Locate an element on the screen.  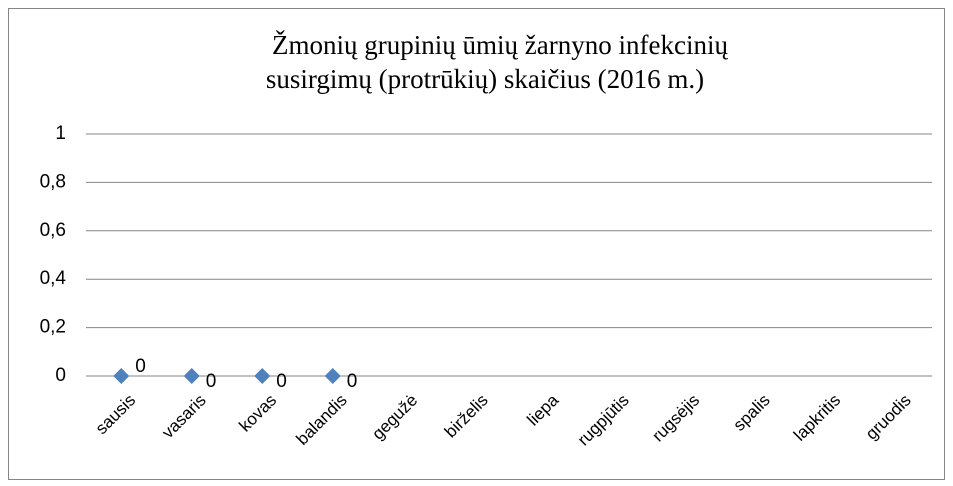
chart-title: susirgimų (protrūkių) skaičius (2016 m.) is located at coordinates (485, 79).